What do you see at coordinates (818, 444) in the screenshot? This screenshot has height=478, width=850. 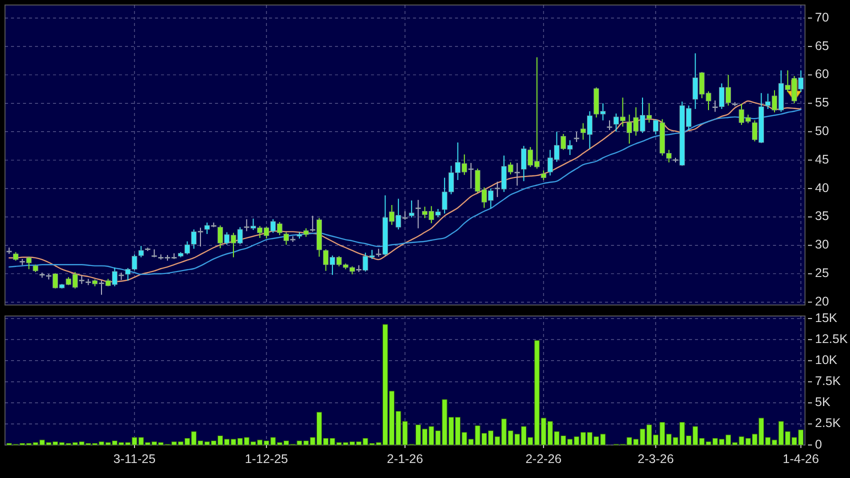 I see `y-tick-label: 0` at bounding box center [818, 444].